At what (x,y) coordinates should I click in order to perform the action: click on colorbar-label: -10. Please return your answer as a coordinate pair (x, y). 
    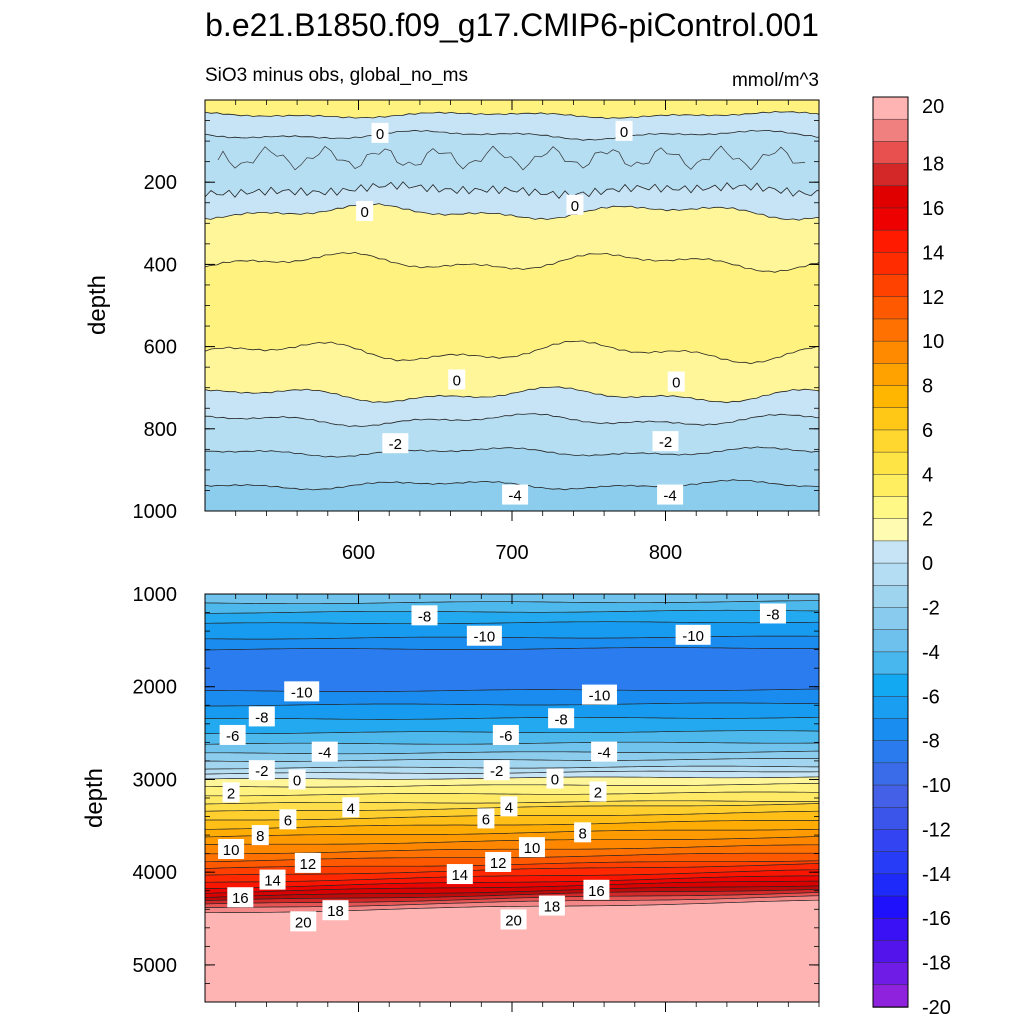
    Looking at the image, I should click on (936, 786).